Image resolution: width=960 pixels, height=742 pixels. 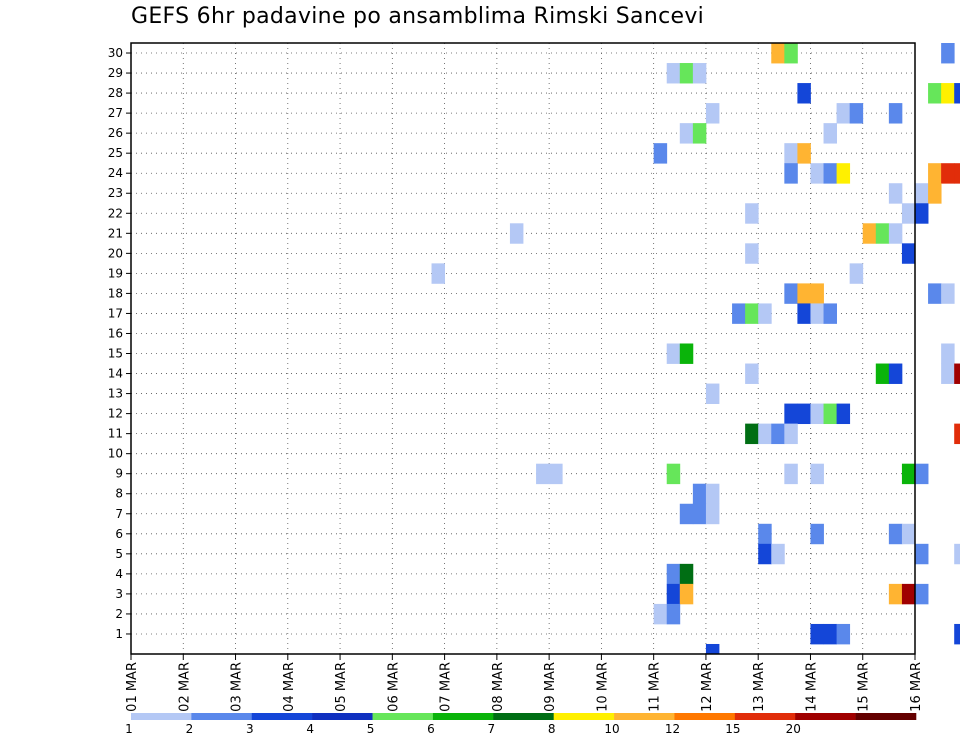 I want to click on y-tick-label: 16, so click(x=115, y=333).